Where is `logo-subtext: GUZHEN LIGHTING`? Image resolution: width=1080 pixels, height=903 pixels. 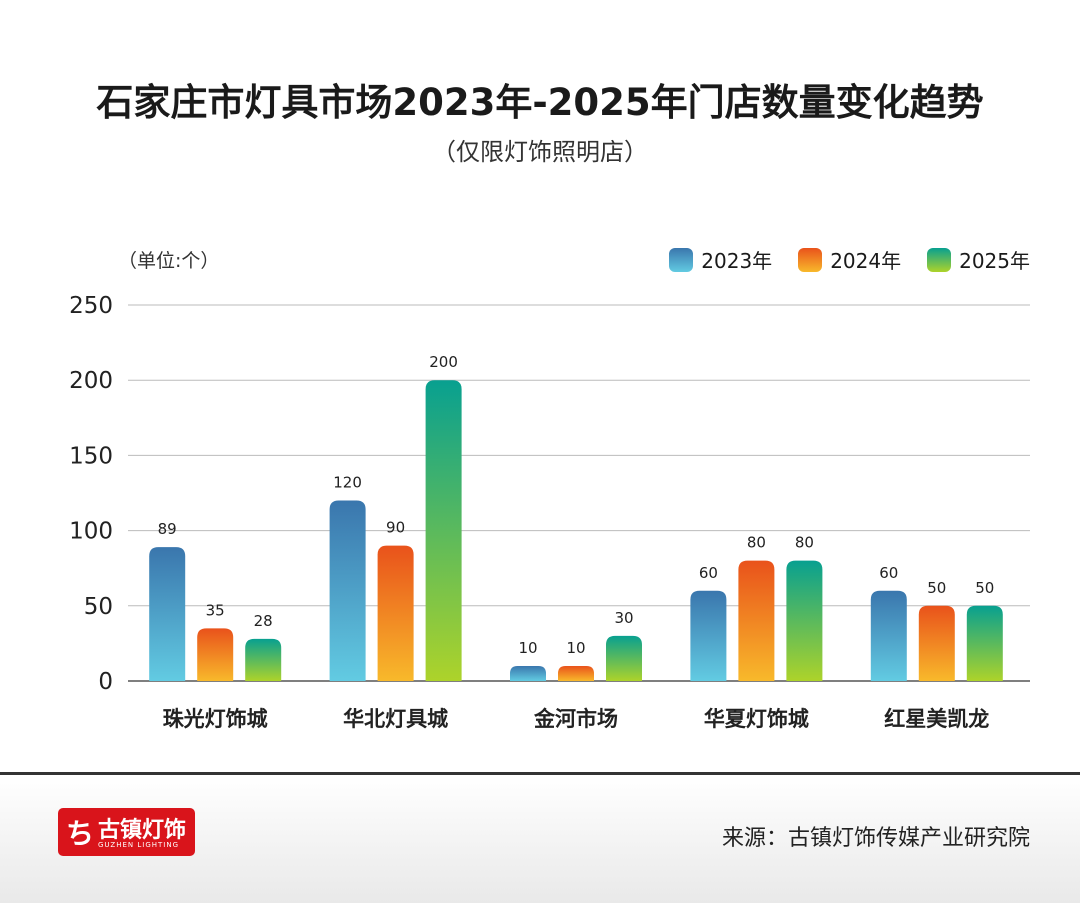 logo-subtext: GUZHEN LIGHTING is located at coordinates (139, 845).